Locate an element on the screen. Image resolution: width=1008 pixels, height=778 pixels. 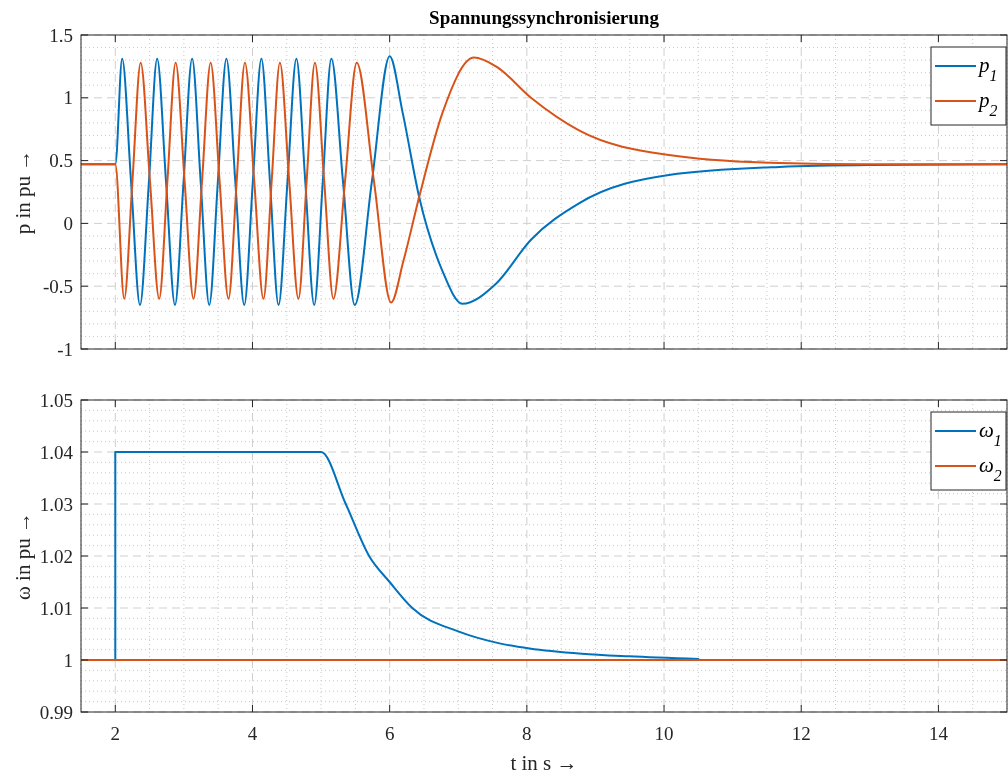
legend-label: p$_{1}$ is located at coordinates (987, 68).